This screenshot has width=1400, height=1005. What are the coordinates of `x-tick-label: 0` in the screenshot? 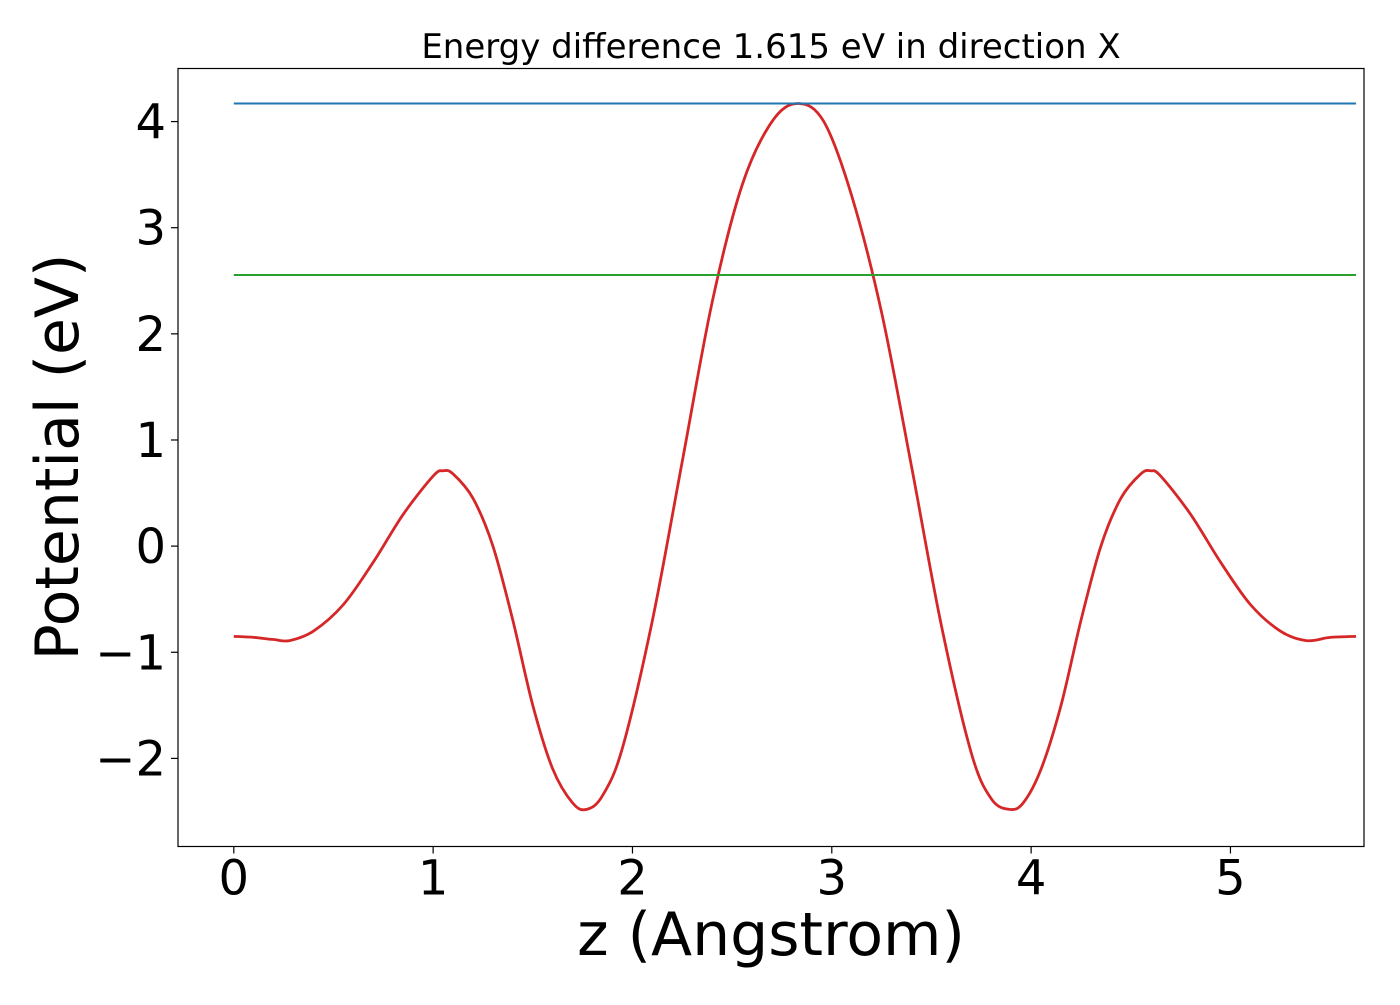 It's located at (234, 879).